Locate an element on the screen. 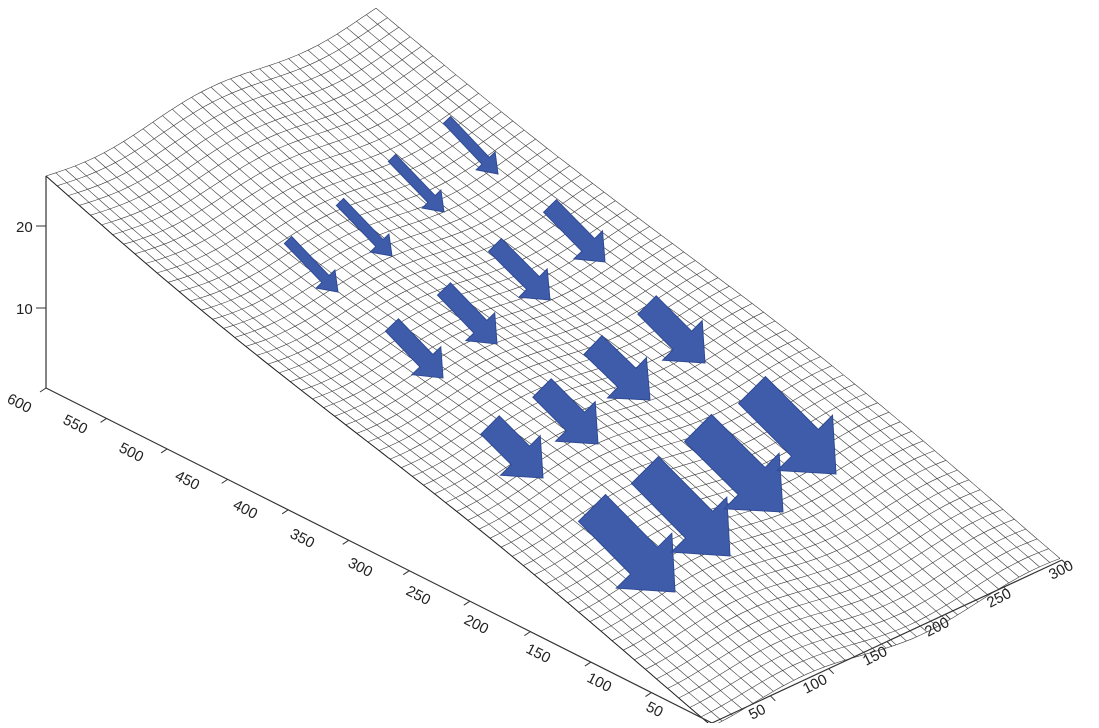 The image size is (1099, 728). x-tick-label-300: 300 is located at coordinates (1061, 570).